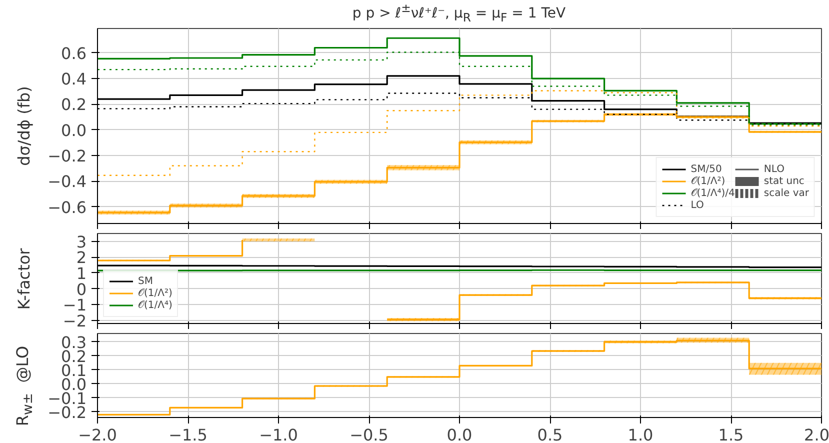 This screenshot has width=829, height=443. I want to click on legend-label: LO, so click(697, 205).